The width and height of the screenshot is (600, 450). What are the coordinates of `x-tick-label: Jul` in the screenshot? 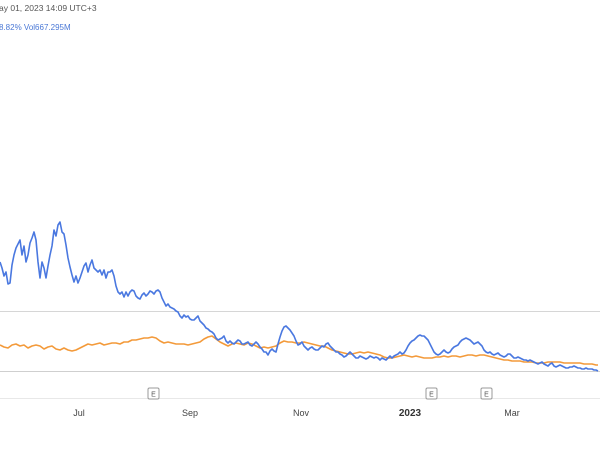 It's located at (79, 413).